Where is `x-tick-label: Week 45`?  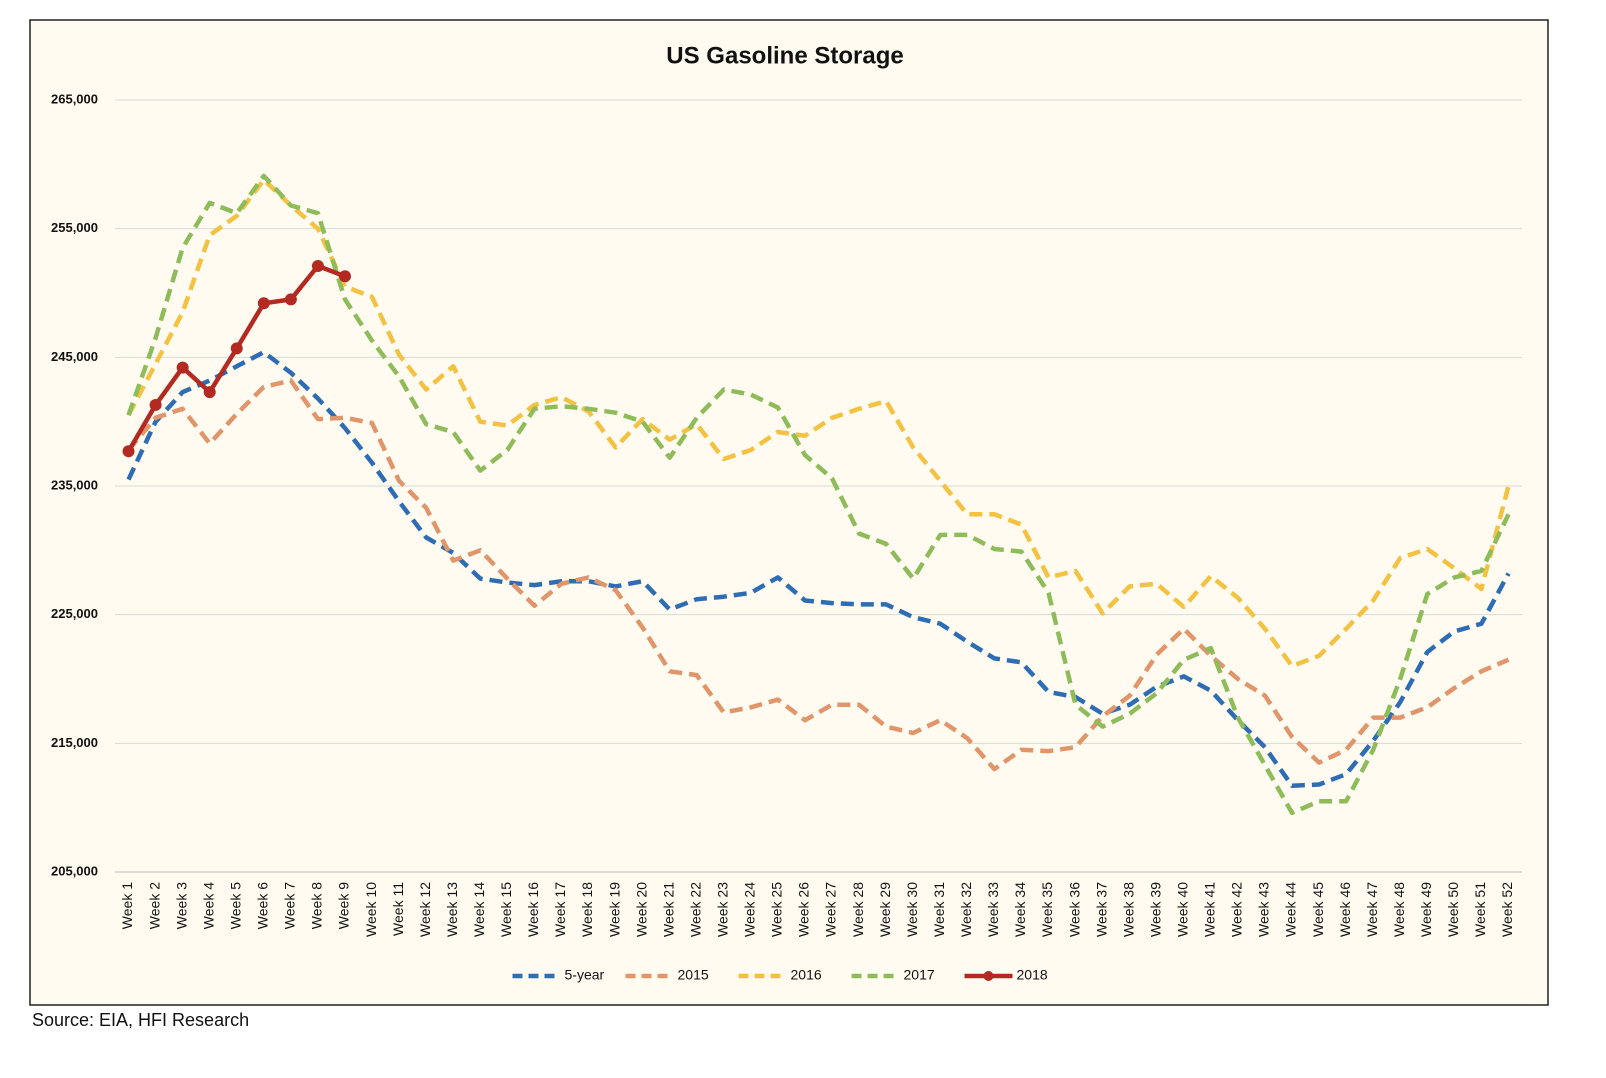
x-tick-label: Week 45 is located at coordinates (1318, 909).